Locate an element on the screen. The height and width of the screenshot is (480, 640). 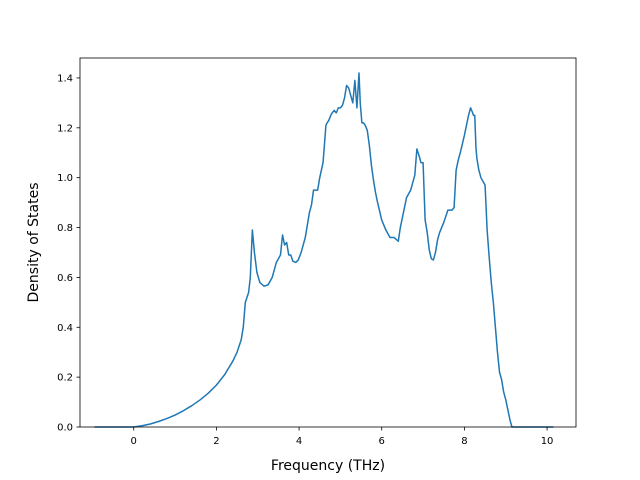
y-tick-label: 0.4 is located at coordinates (65, 328).